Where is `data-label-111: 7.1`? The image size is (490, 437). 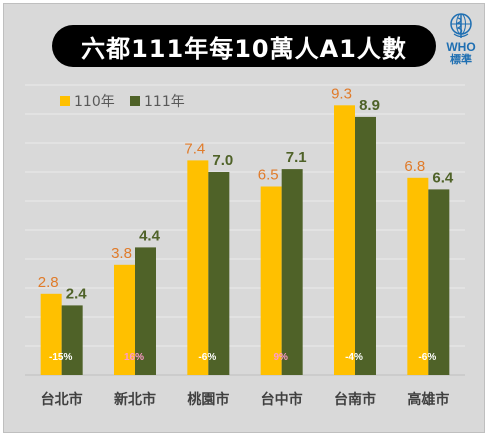
data-label-111: 7.1 is located at coordinates (296, 157).